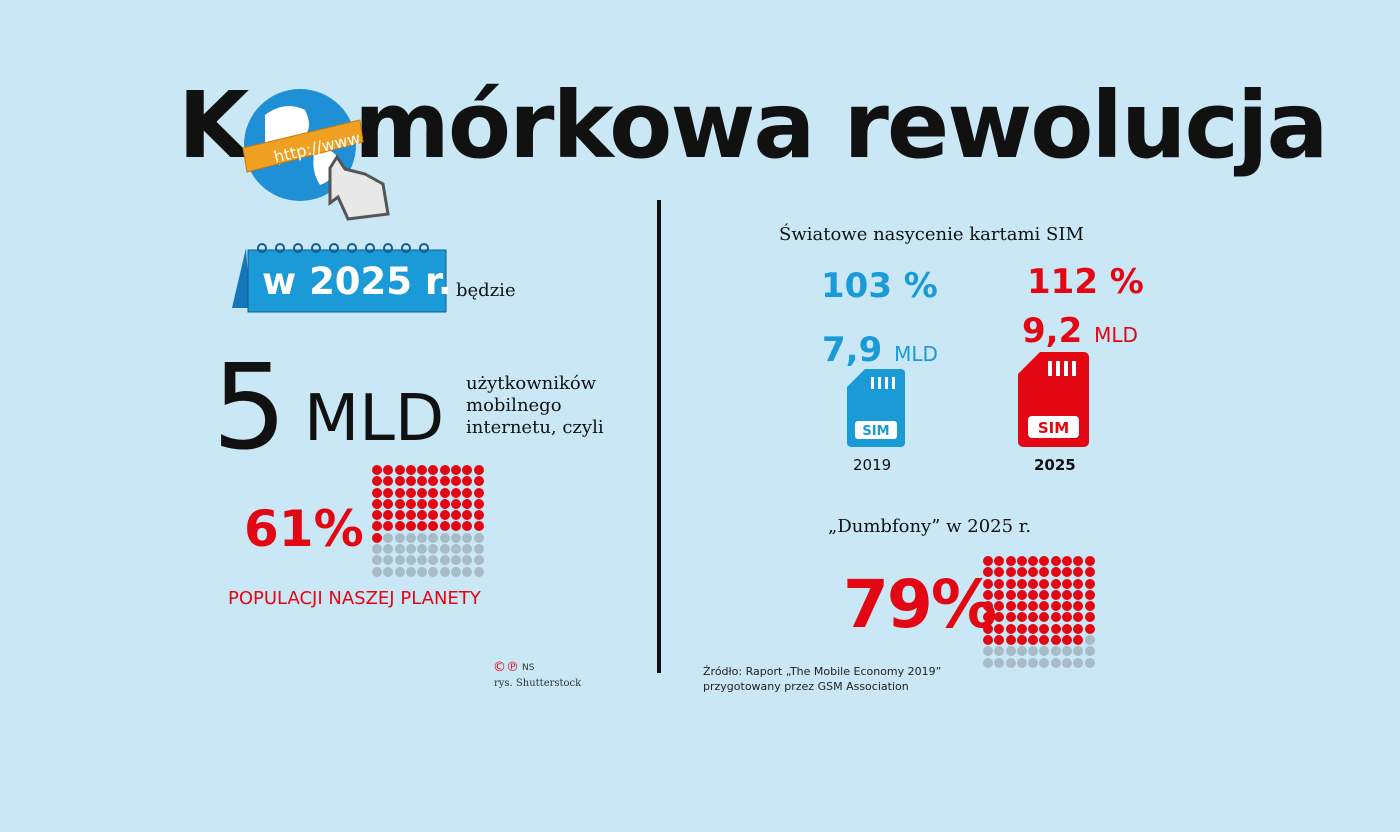 The width and height of the screenshot is (1400, 832). What do you see at coordinates (1085, 282) in the screenshot?
I see `sim-percent-2025: 112 %` at bounding box center [1085, 282].